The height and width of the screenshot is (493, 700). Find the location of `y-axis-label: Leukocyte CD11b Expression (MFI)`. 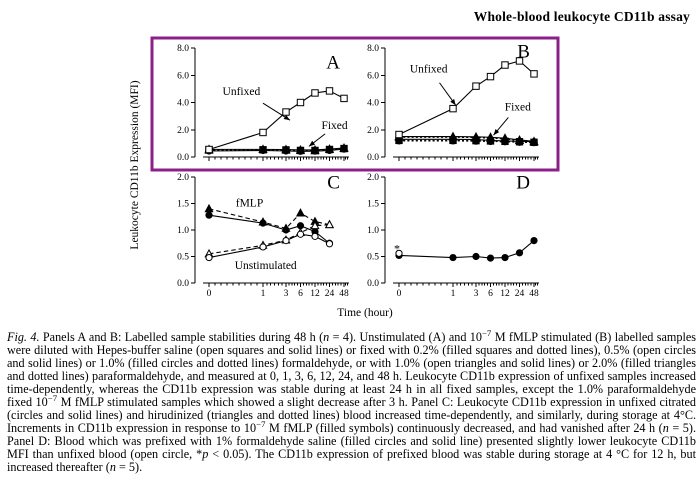

y-axis-label: Leukocyte CD11b Expression (MFI) is located at coordinates (135, 164).